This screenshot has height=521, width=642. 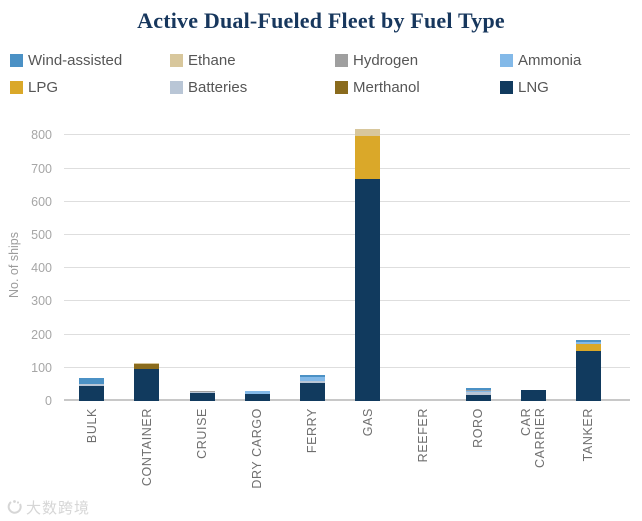 I want to click on legend-label: Ammonia, so click(x=550, y=60).